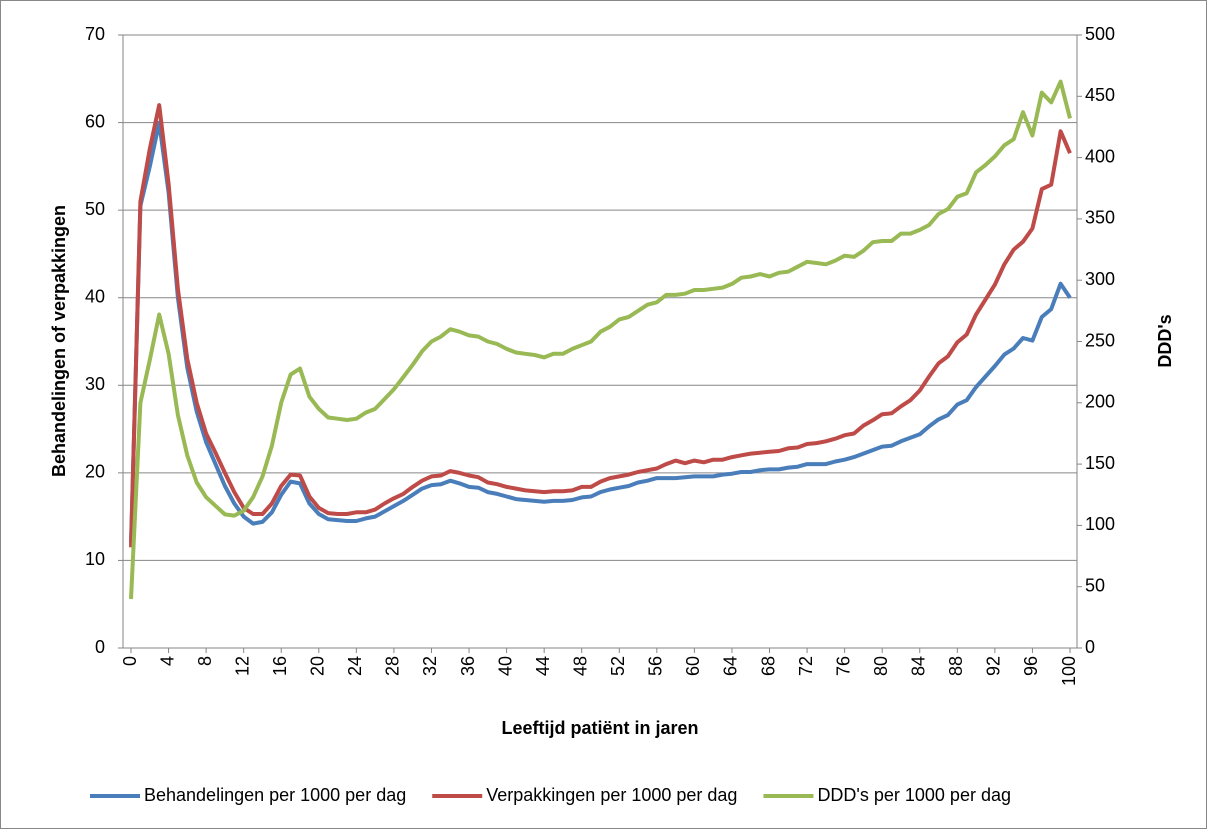 Image resolution: width=1207 pixels, height=829 pixels. I want to click on x-tick-label: 68, so click(768, 666).